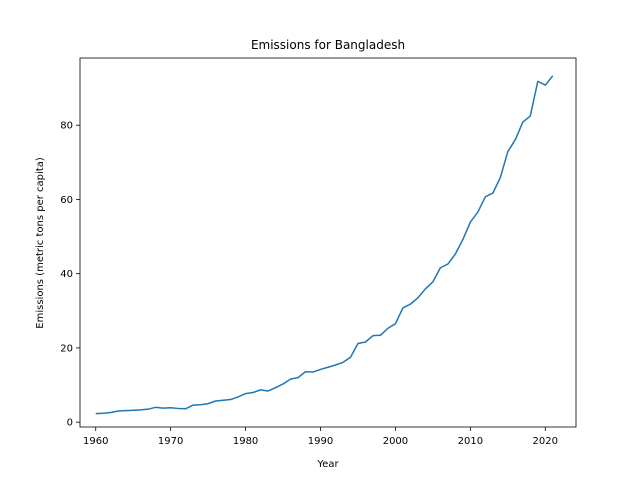 The width and height of the screenshot is (640, 480). I want to click on x-tick-label: 2000, so click(395, 441).